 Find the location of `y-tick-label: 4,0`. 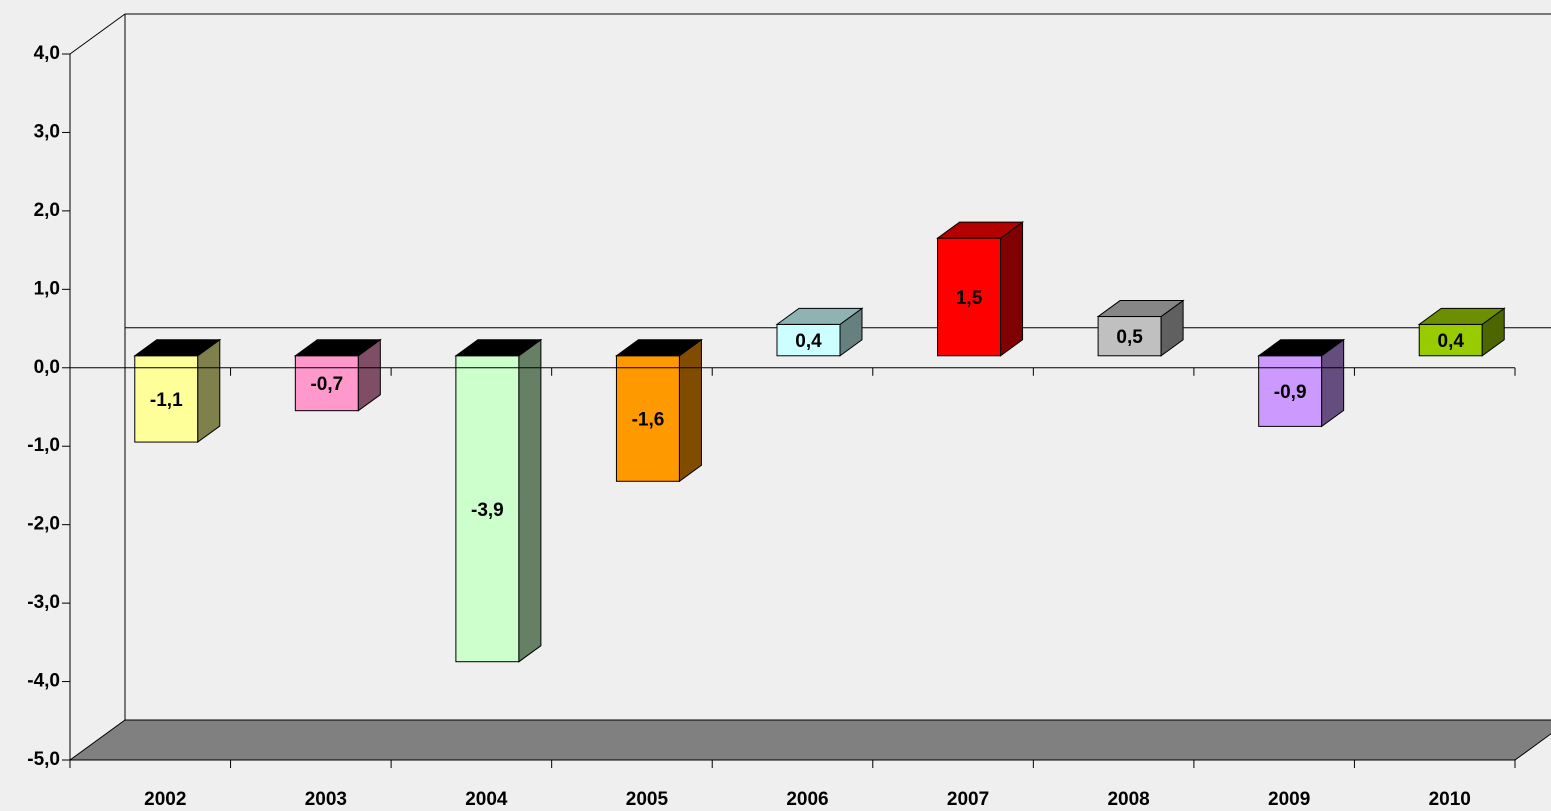

y-tick-label: 4,0 is located at coordinates (47, 53).